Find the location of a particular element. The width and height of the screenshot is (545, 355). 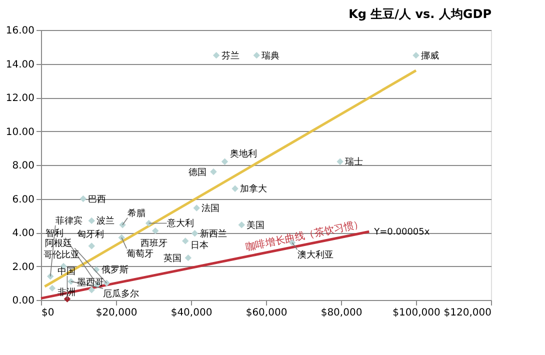

annotation: 葡萄牙 is located at coordinates (140, 254).